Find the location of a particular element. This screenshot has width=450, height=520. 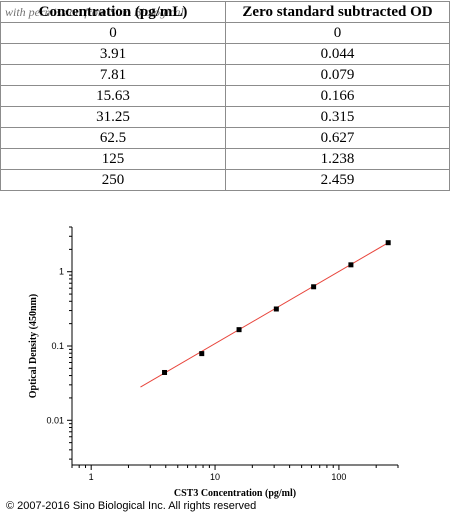

od-cell: 0.166 is located at coordinates (337, 96).